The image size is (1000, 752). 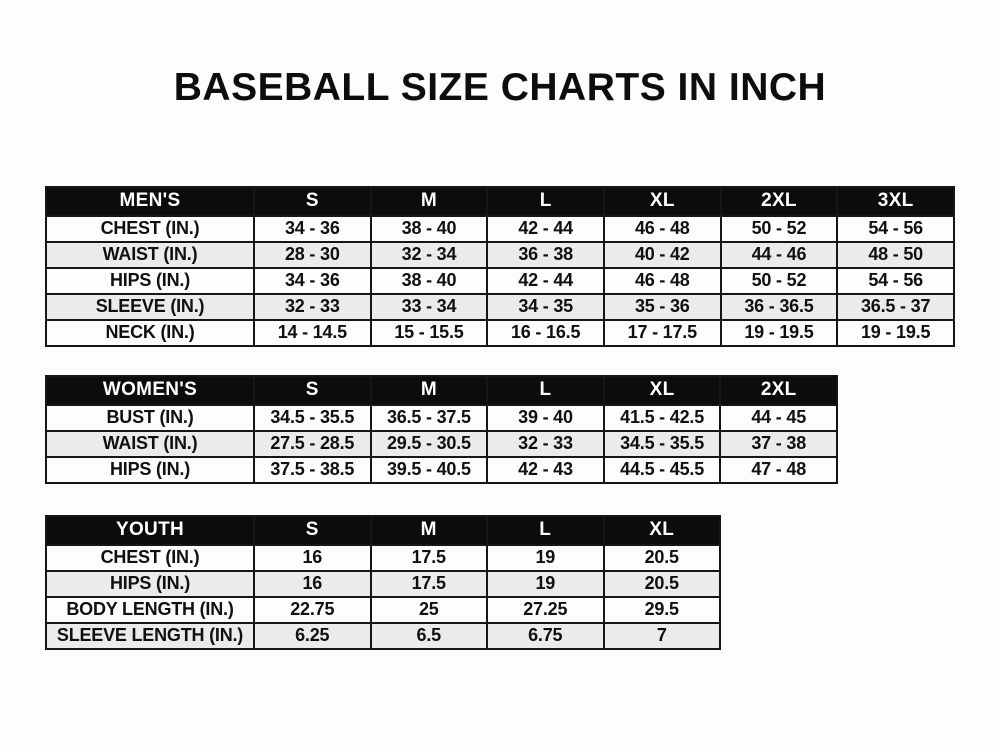 What do you see at coordinates (895, 201) in the screenshot?
I see `size-column-header: 3XL` at bounding box center [895, 201].